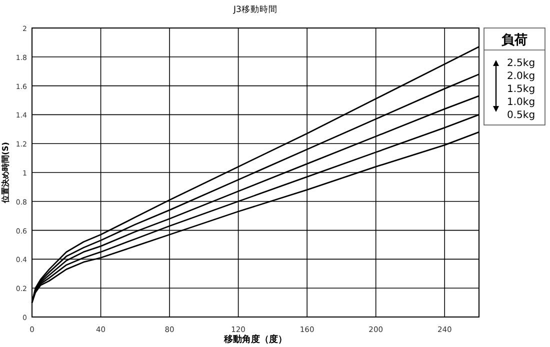  Describe the element at coordinates (521, 102) in the screenshot. I see `legend-label: 1.0kg` at that location.